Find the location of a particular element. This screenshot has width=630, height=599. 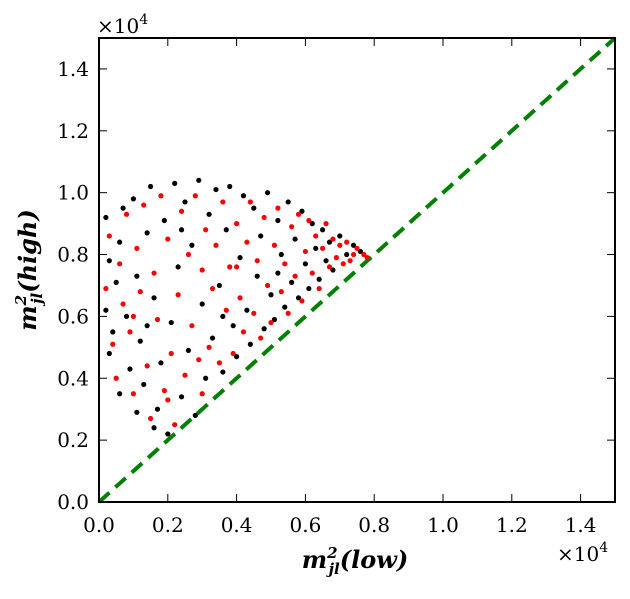

x-tick-label: 0.8 is located at coordinates (374, 525).